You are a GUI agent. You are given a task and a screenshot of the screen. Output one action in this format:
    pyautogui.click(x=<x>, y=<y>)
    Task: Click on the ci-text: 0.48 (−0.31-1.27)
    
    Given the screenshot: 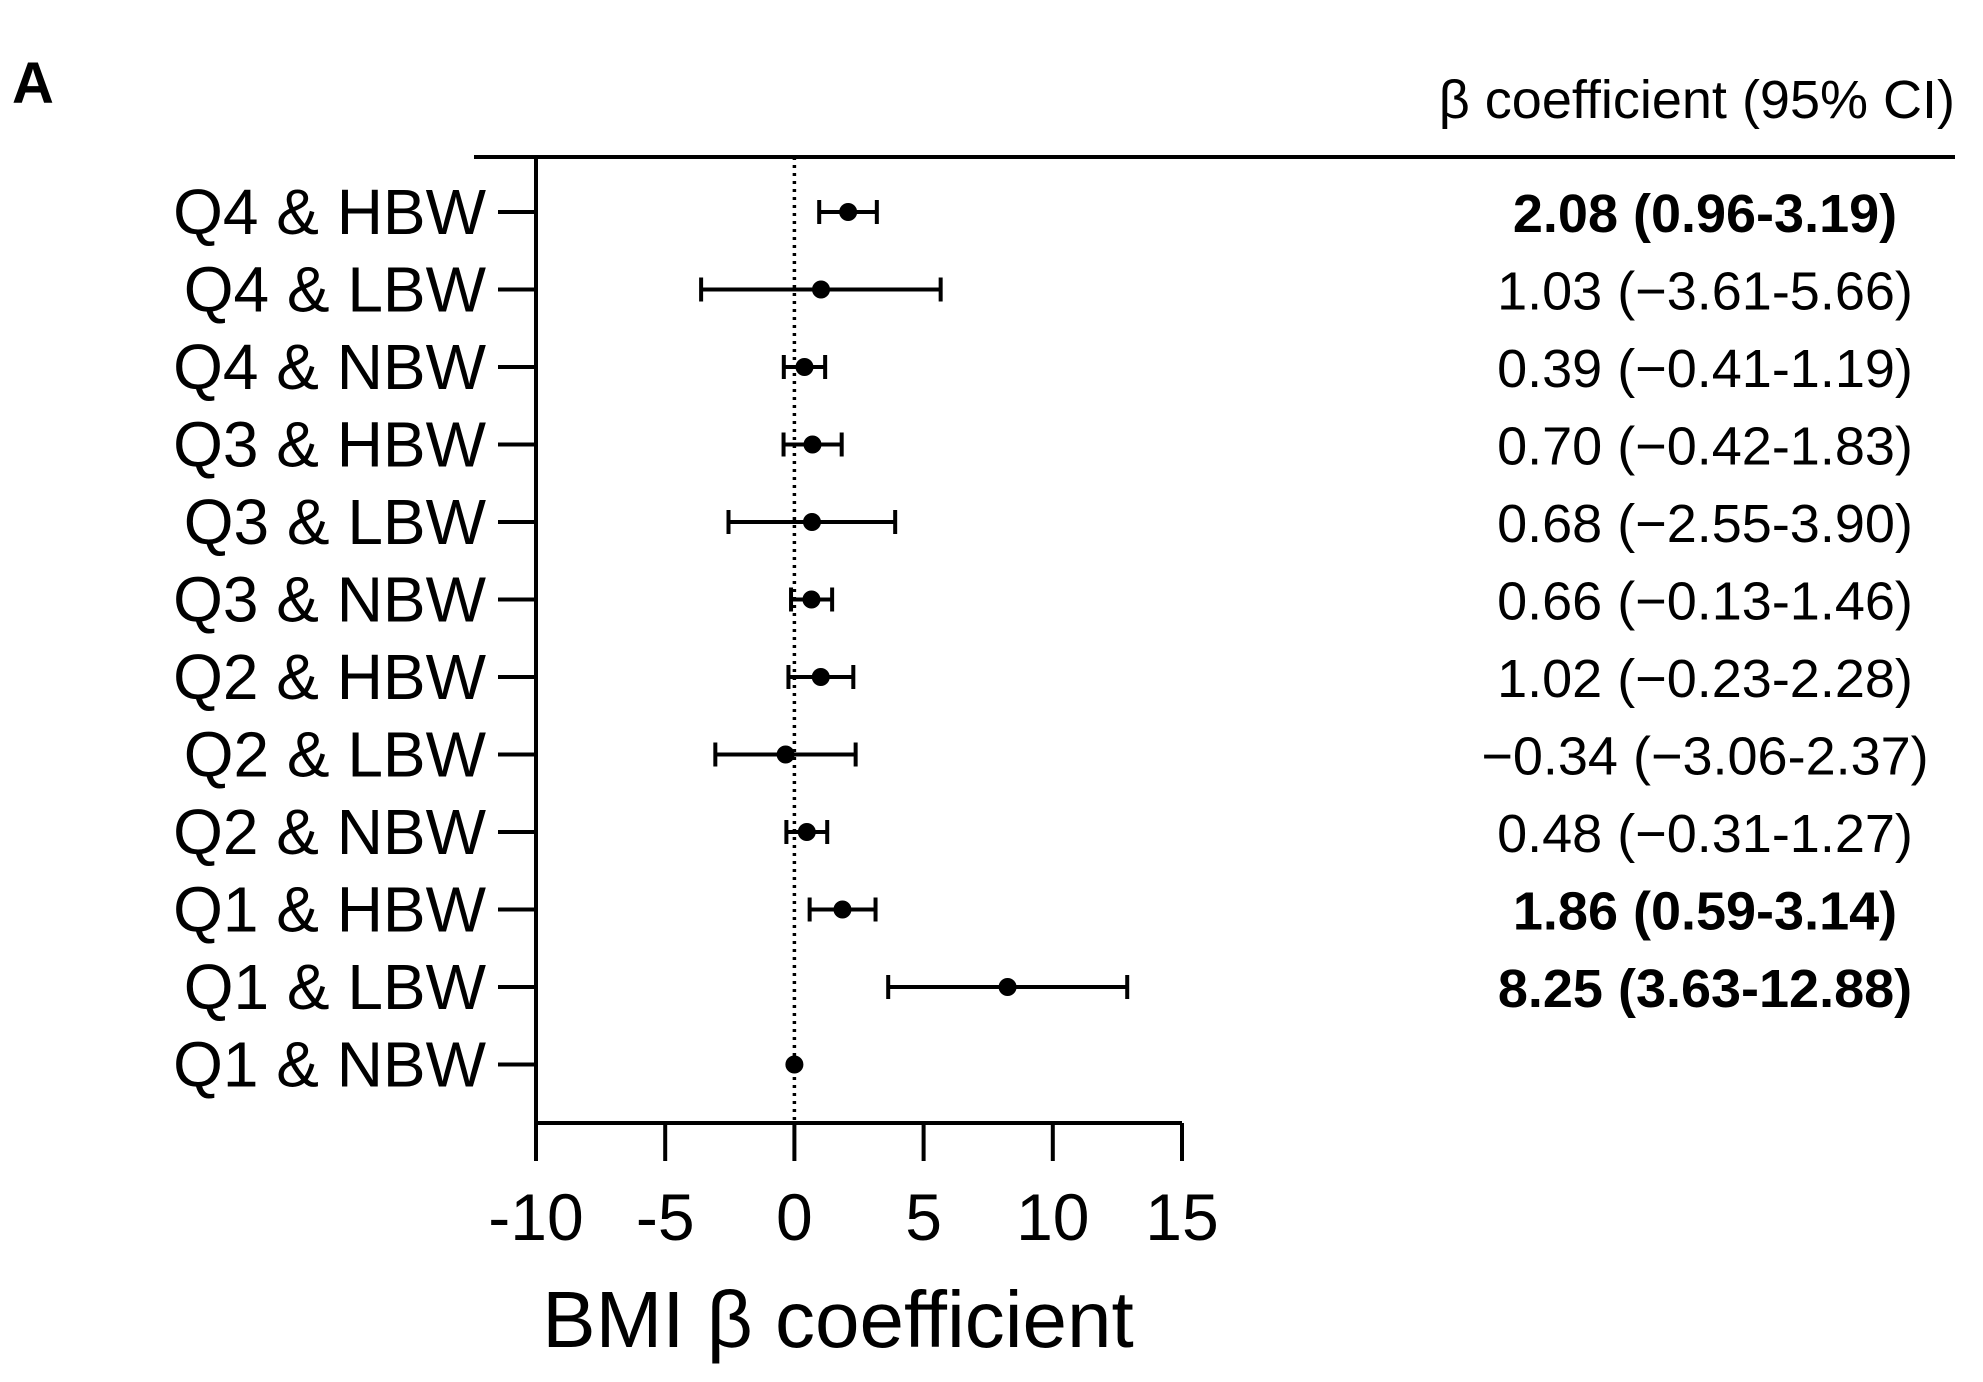 What is the action you would take?
    pyautogui.click(x=1705, y=834)
    